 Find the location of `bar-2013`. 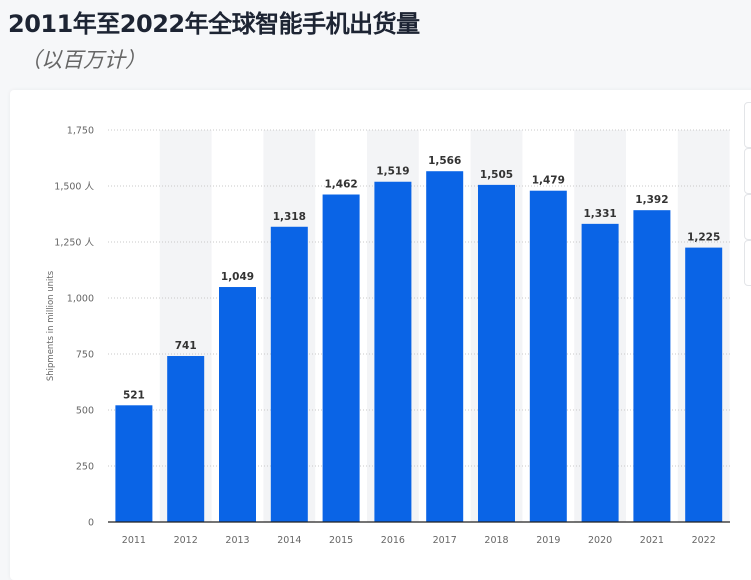

bar-2013 is located at coordinates (237, 404).